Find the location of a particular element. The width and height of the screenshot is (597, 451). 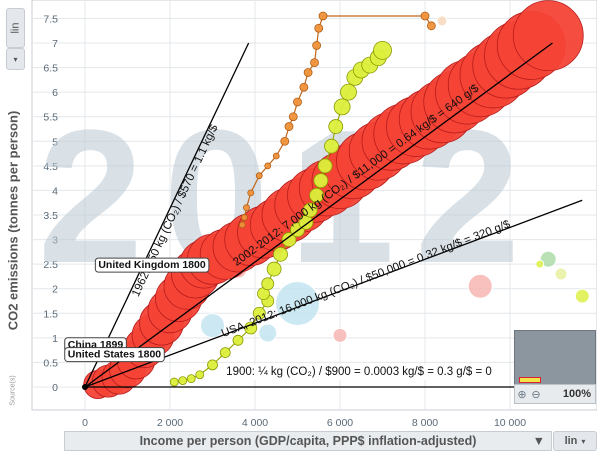

point-label-text: United Kingdom 1800 is located at coordinates (152, 265).